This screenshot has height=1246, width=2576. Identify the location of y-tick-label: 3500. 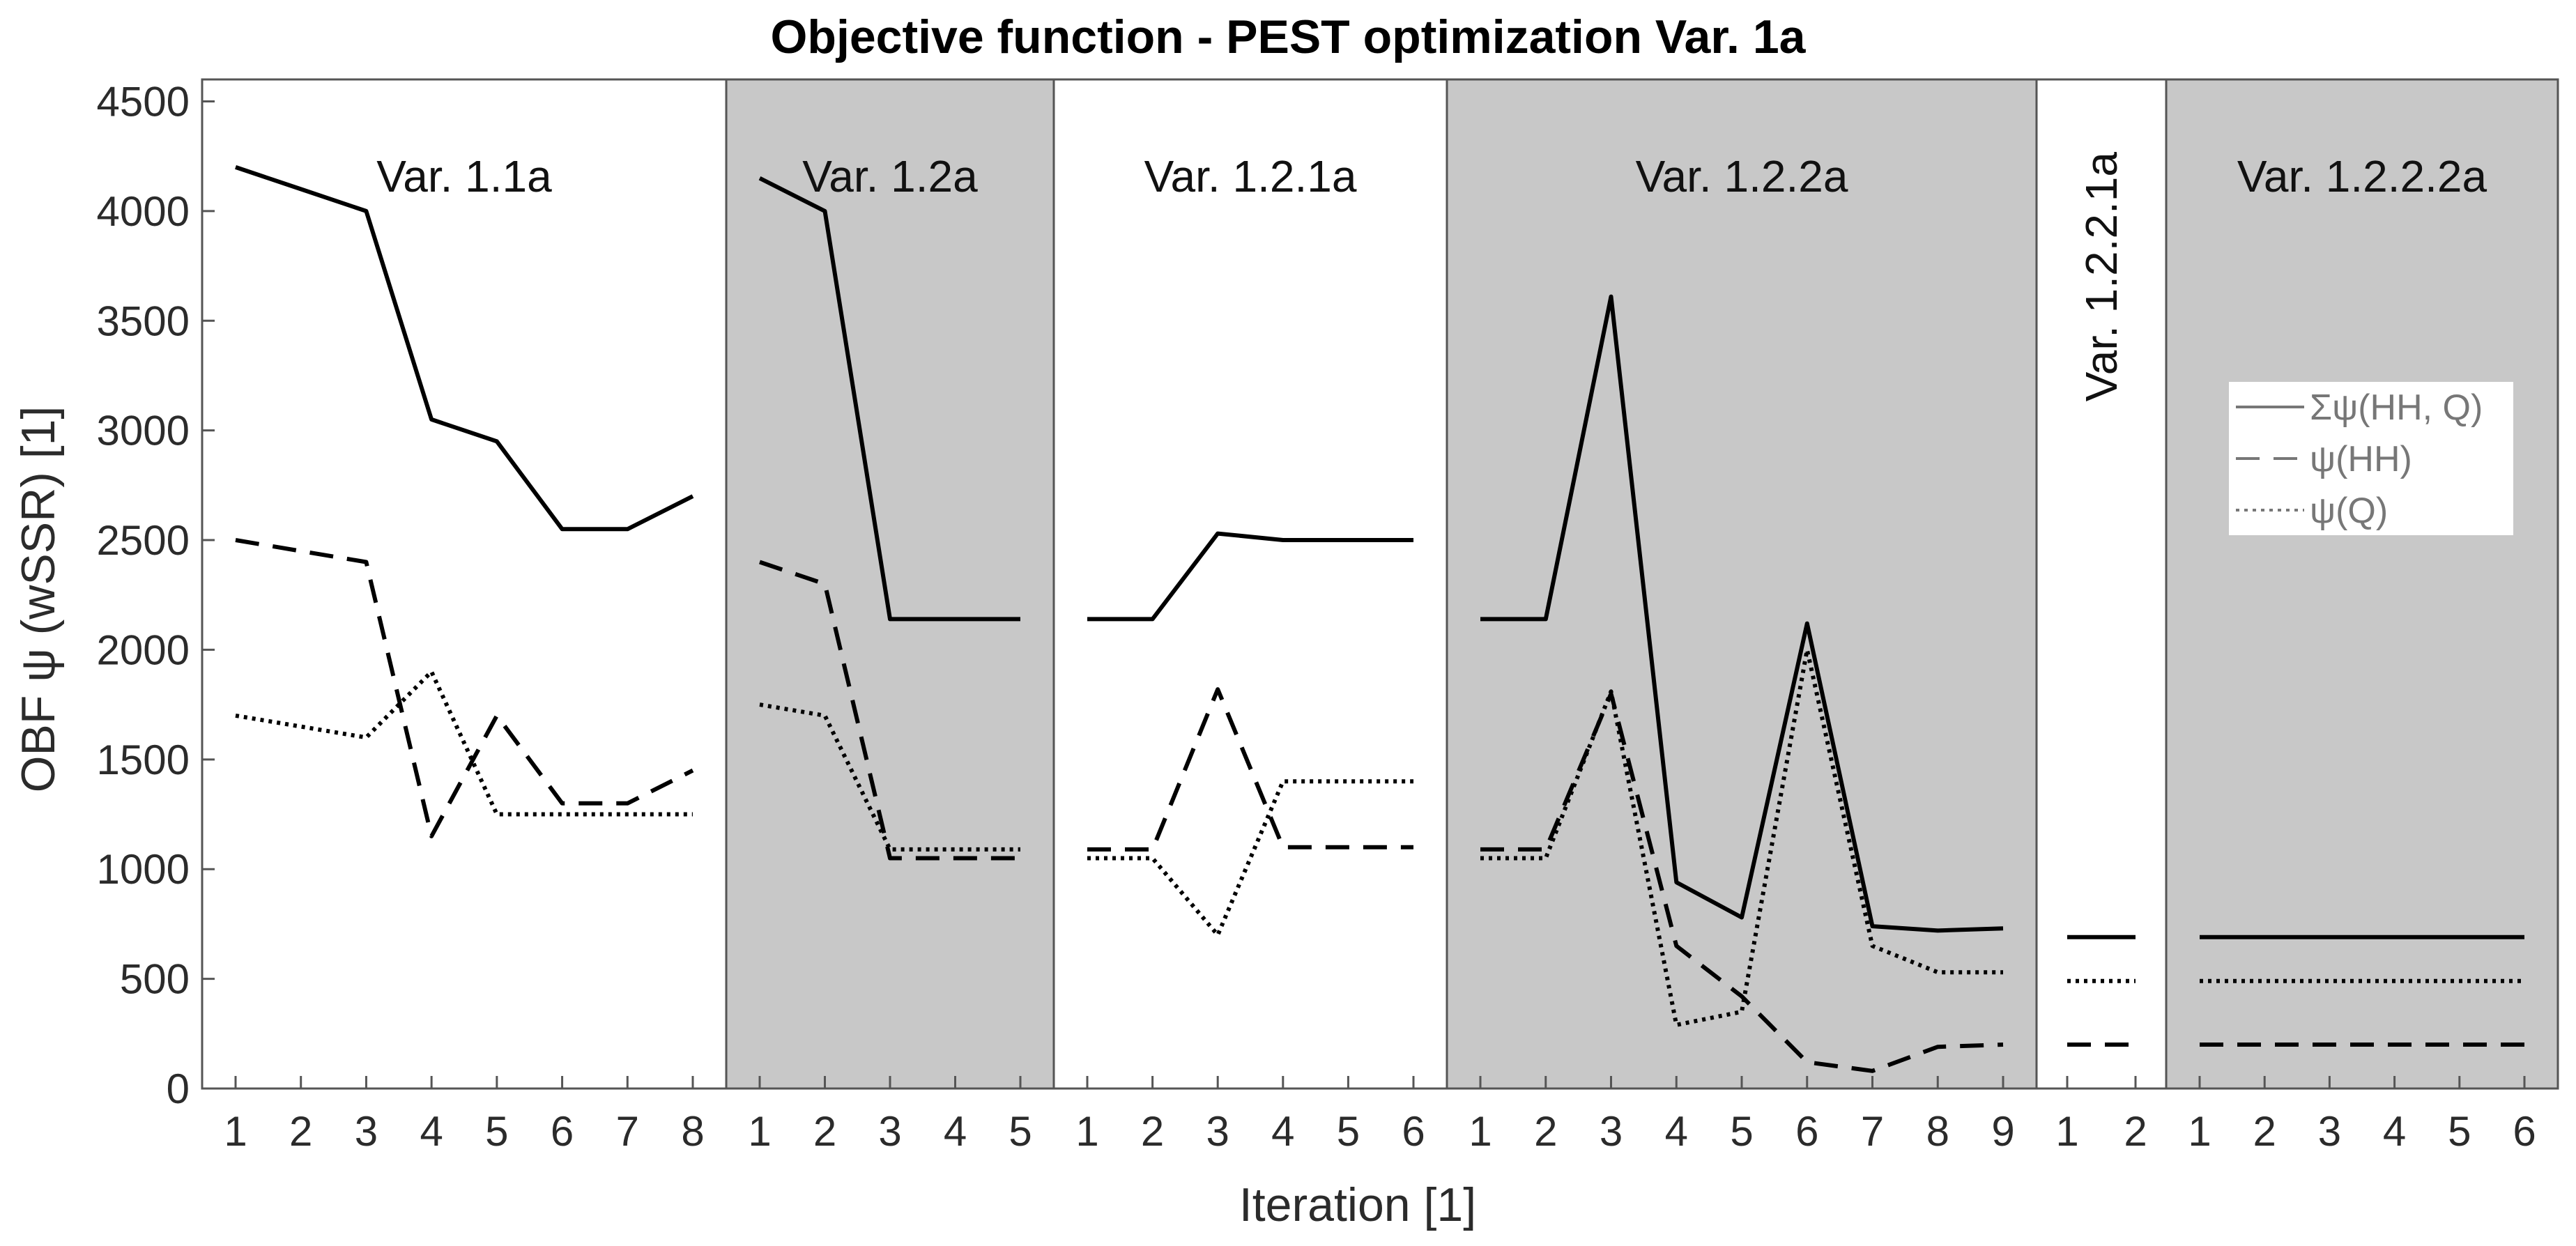
(143, 321).